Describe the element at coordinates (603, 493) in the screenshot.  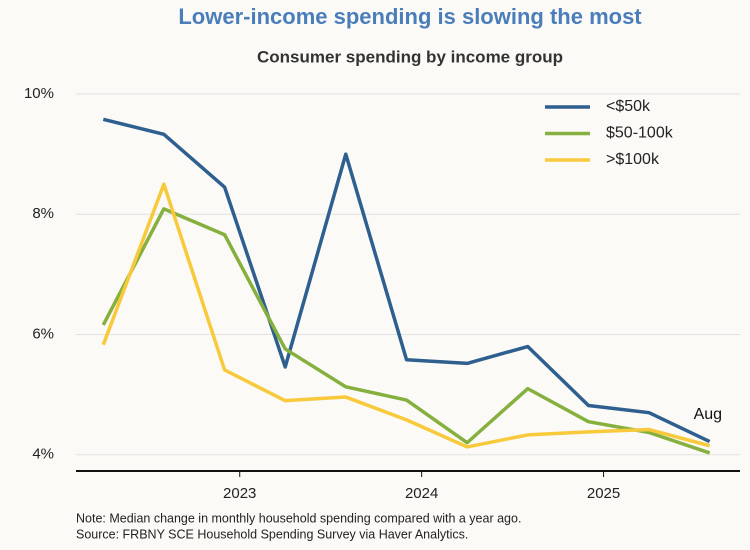
I see `x-tick-label: 2025` at that location.